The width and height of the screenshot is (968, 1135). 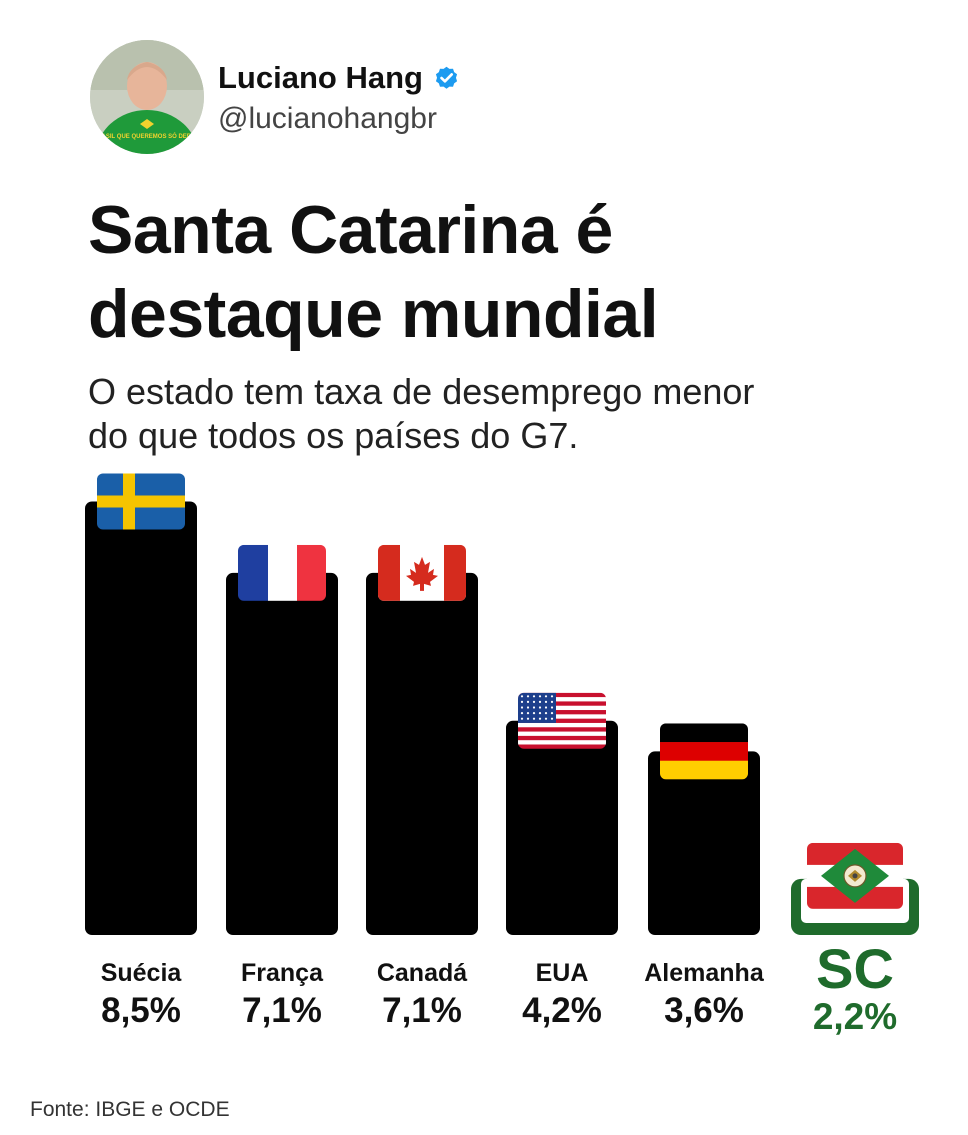 What do you see at coordinates (130, 1109) in the screenshot?
I see `source-note: Fonte: IBGE e OCDE` at bounding box center [130, 1109].